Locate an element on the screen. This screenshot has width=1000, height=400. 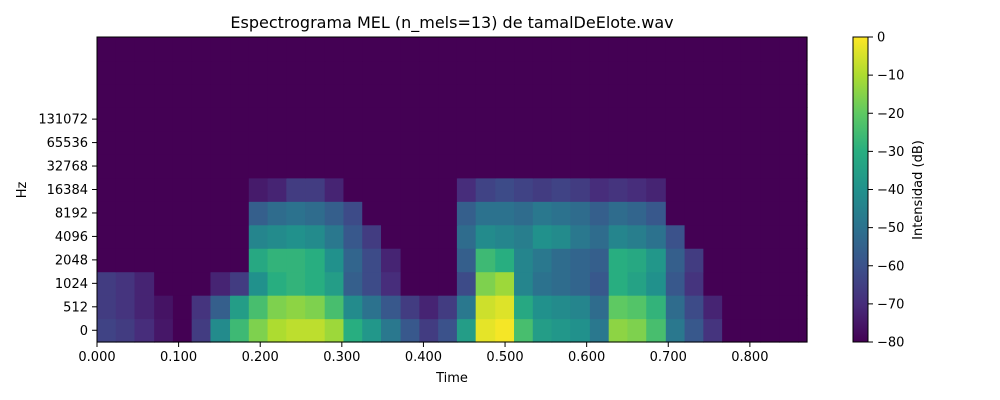
y-tick-label: 1024 is located at coordinates (71, 284).